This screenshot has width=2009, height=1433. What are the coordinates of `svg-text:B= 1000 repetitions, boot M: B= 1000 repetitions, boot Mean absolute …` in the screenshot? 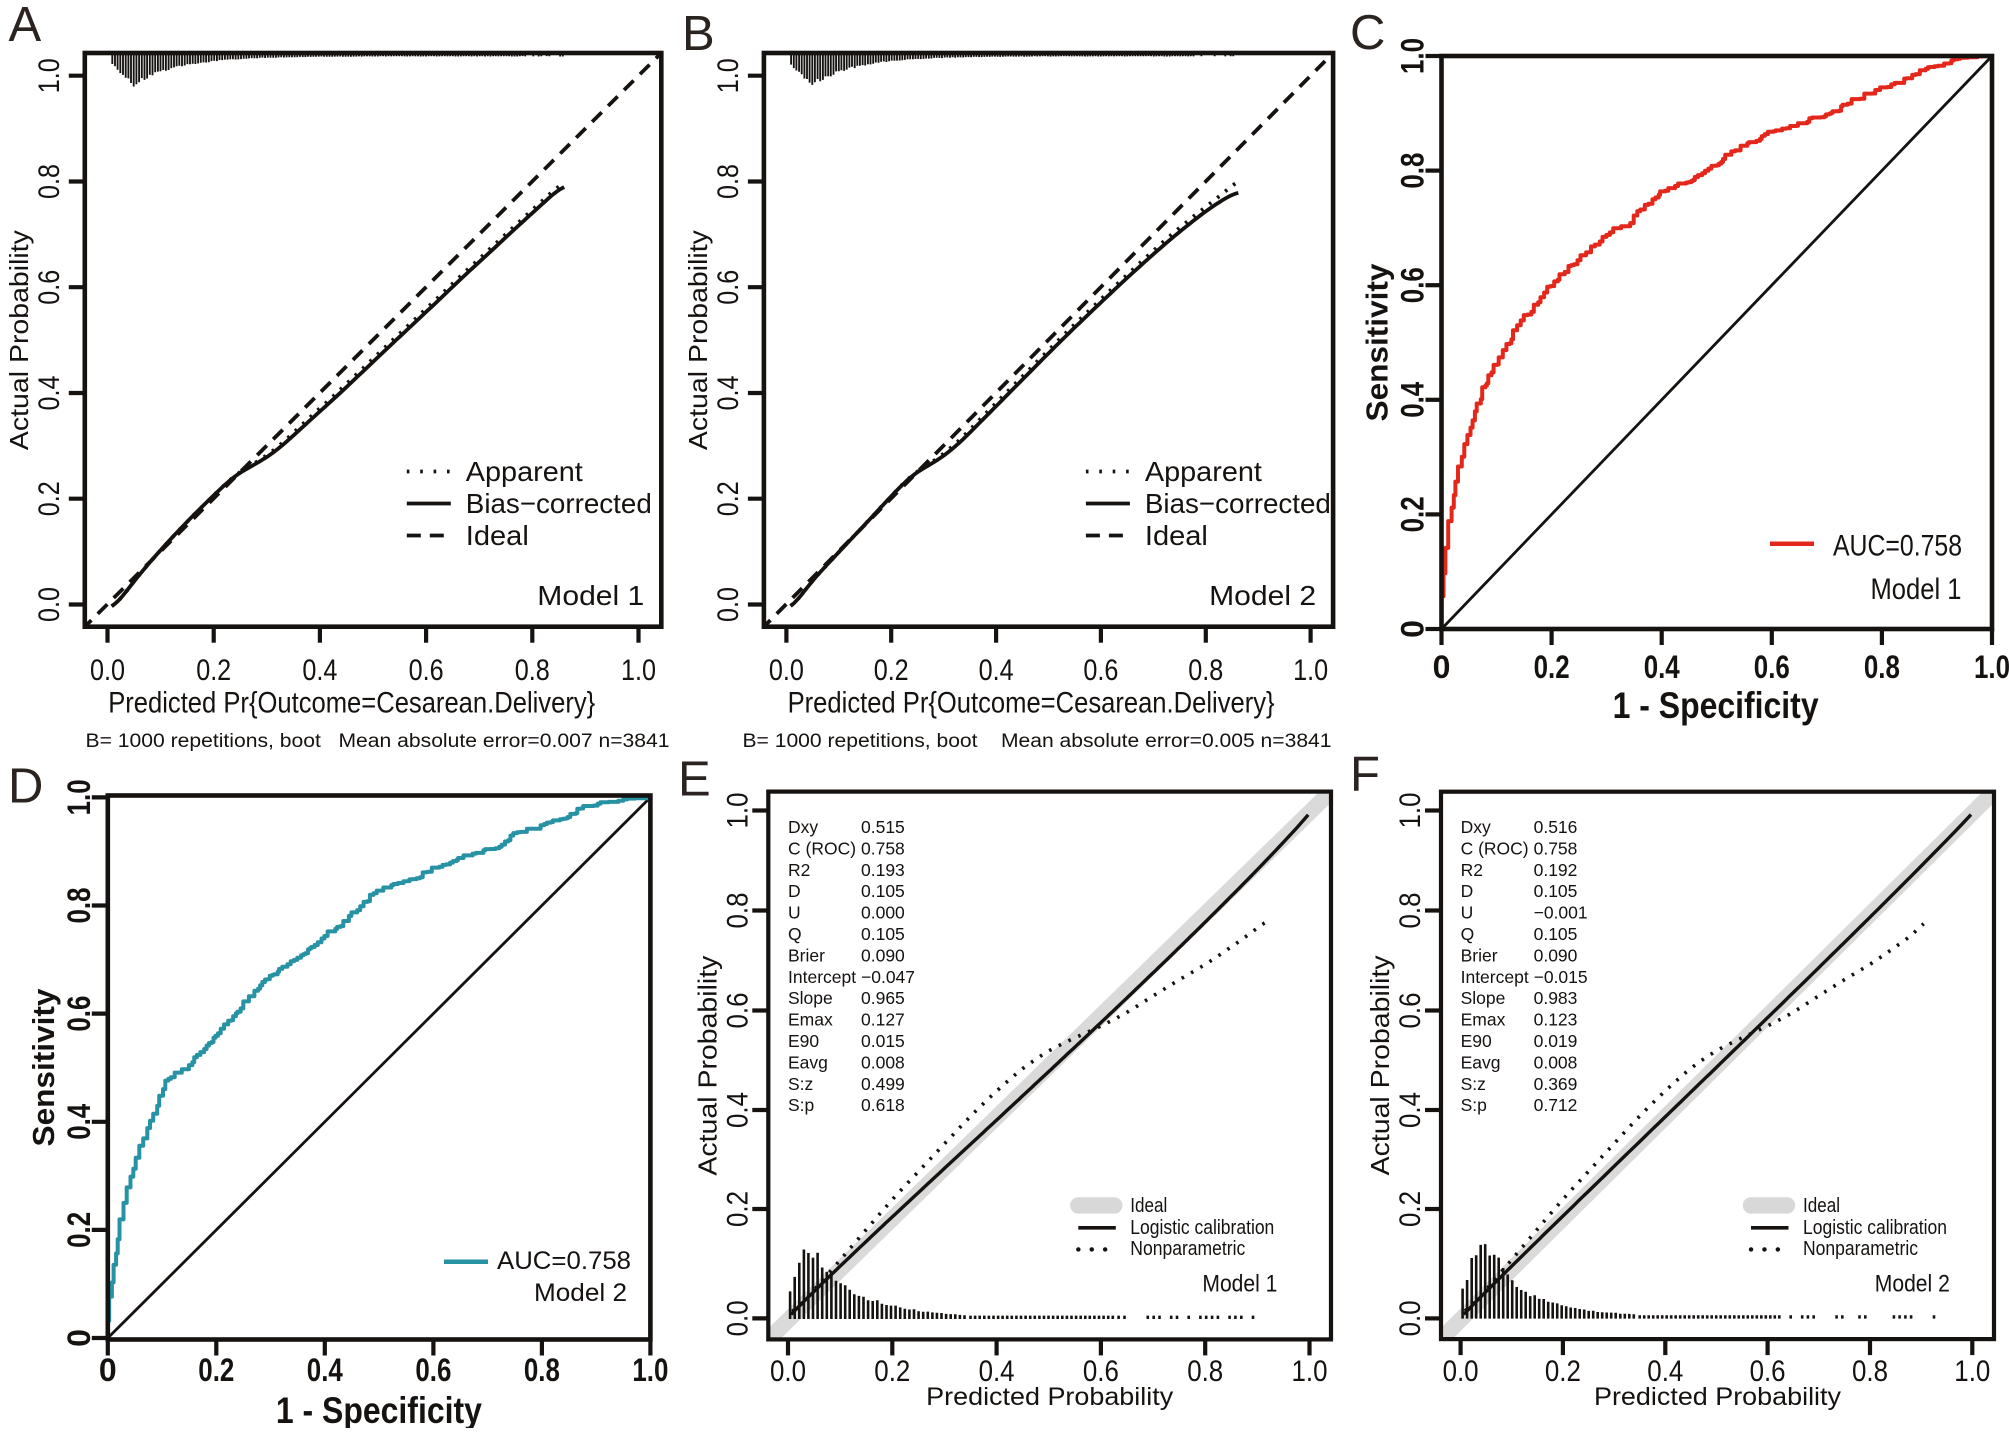 It's located at (1037, 741).